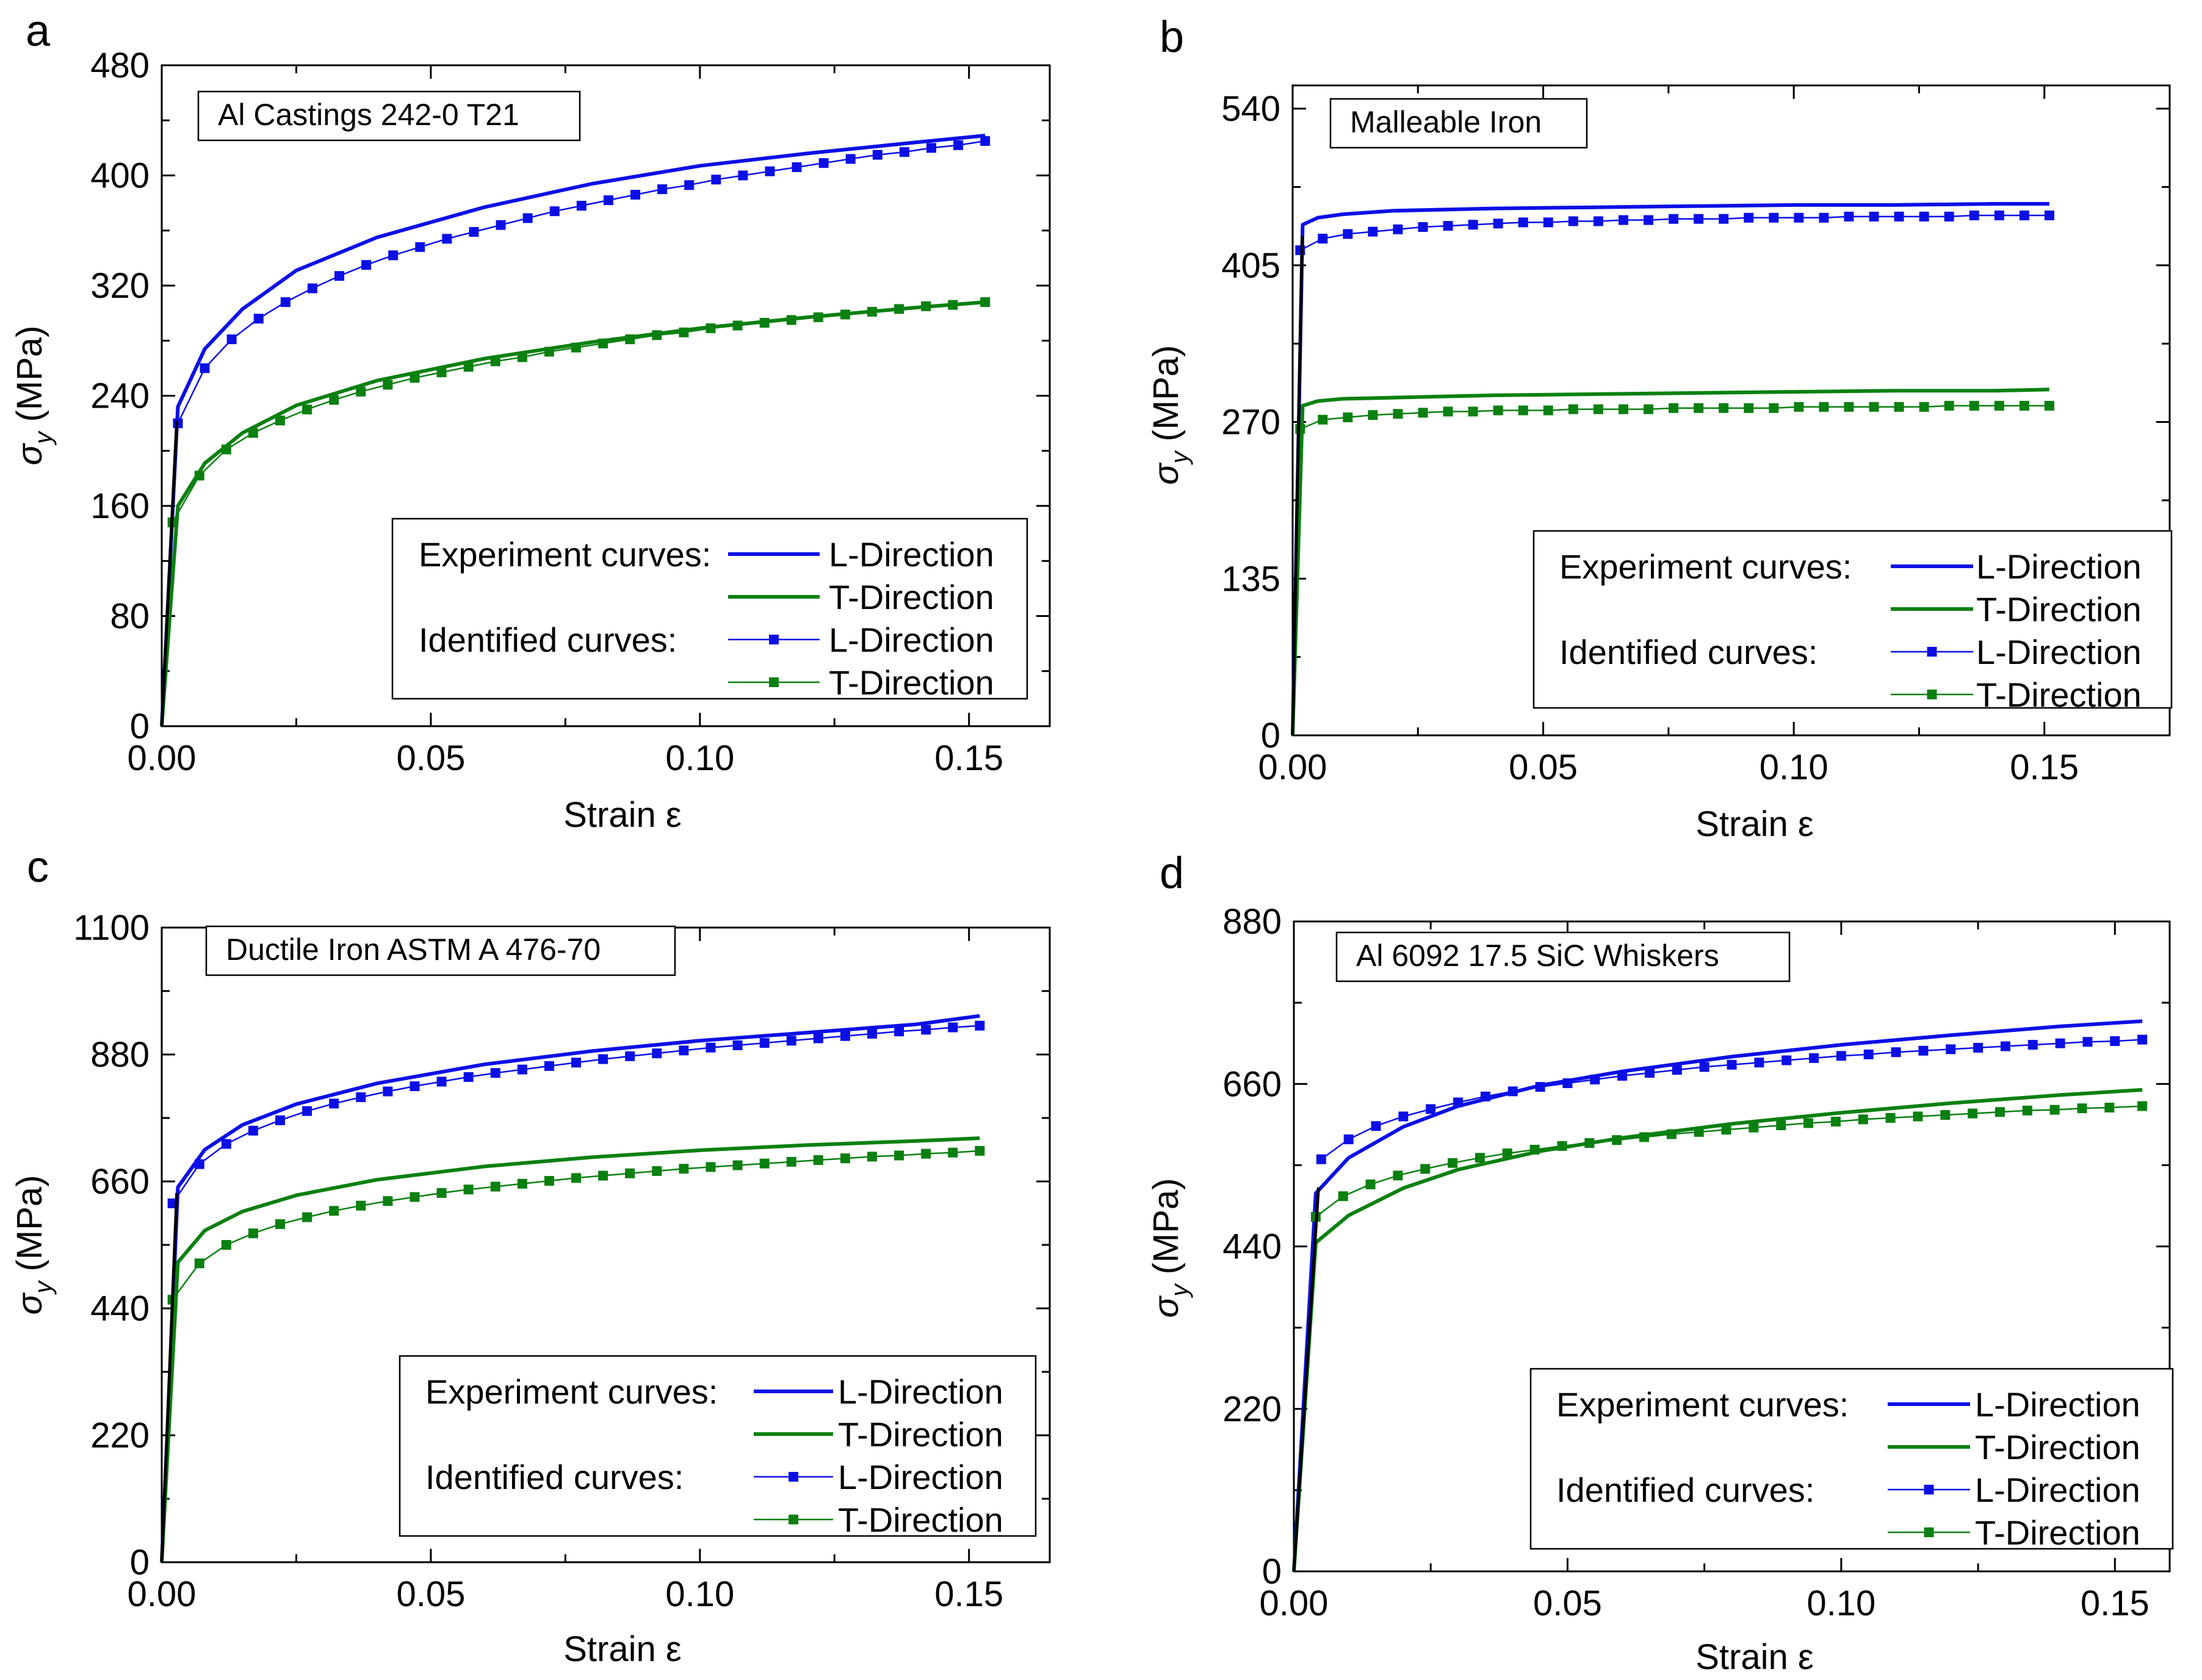  I want to click on x-tick-label: 0.15, so click(2115, 1603).